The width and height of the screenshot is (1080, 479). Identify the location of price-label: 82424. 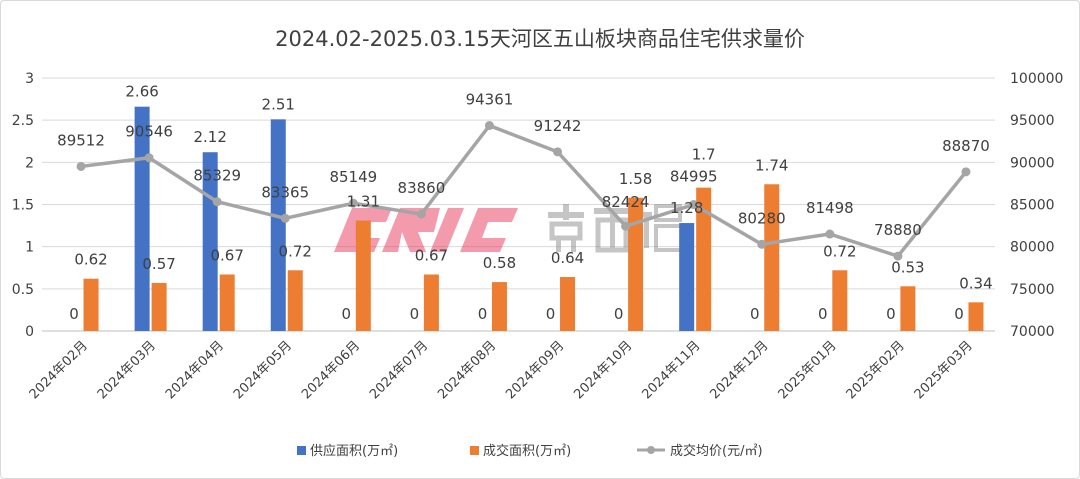
(626, 202).